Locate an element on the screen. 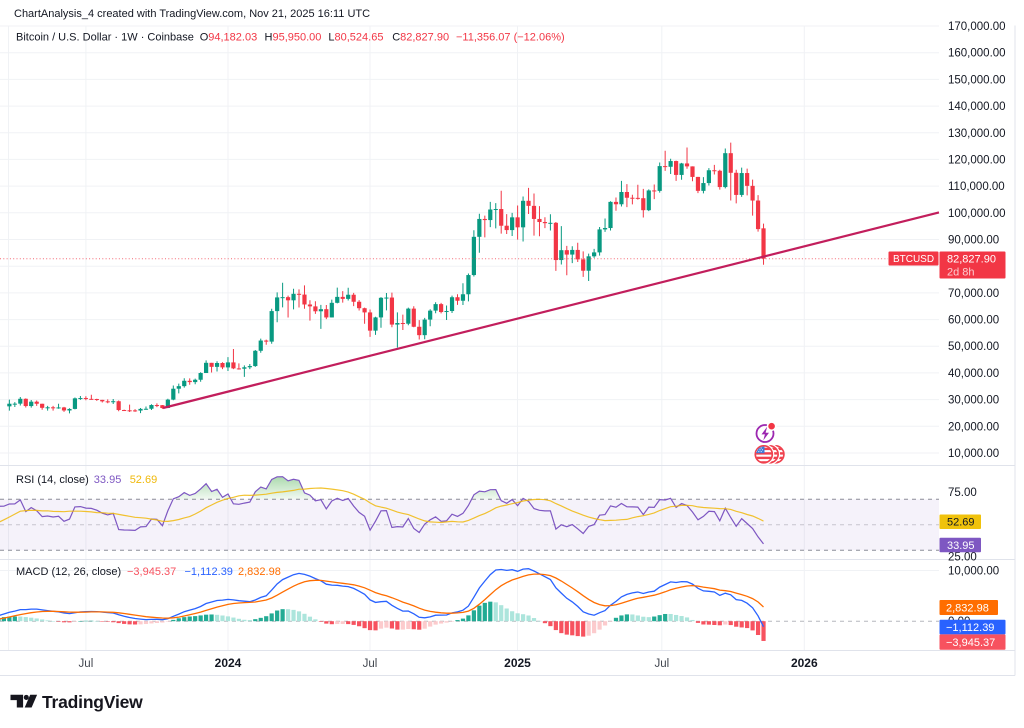  svg-text: TradingView is located at coordinates (92, 702).